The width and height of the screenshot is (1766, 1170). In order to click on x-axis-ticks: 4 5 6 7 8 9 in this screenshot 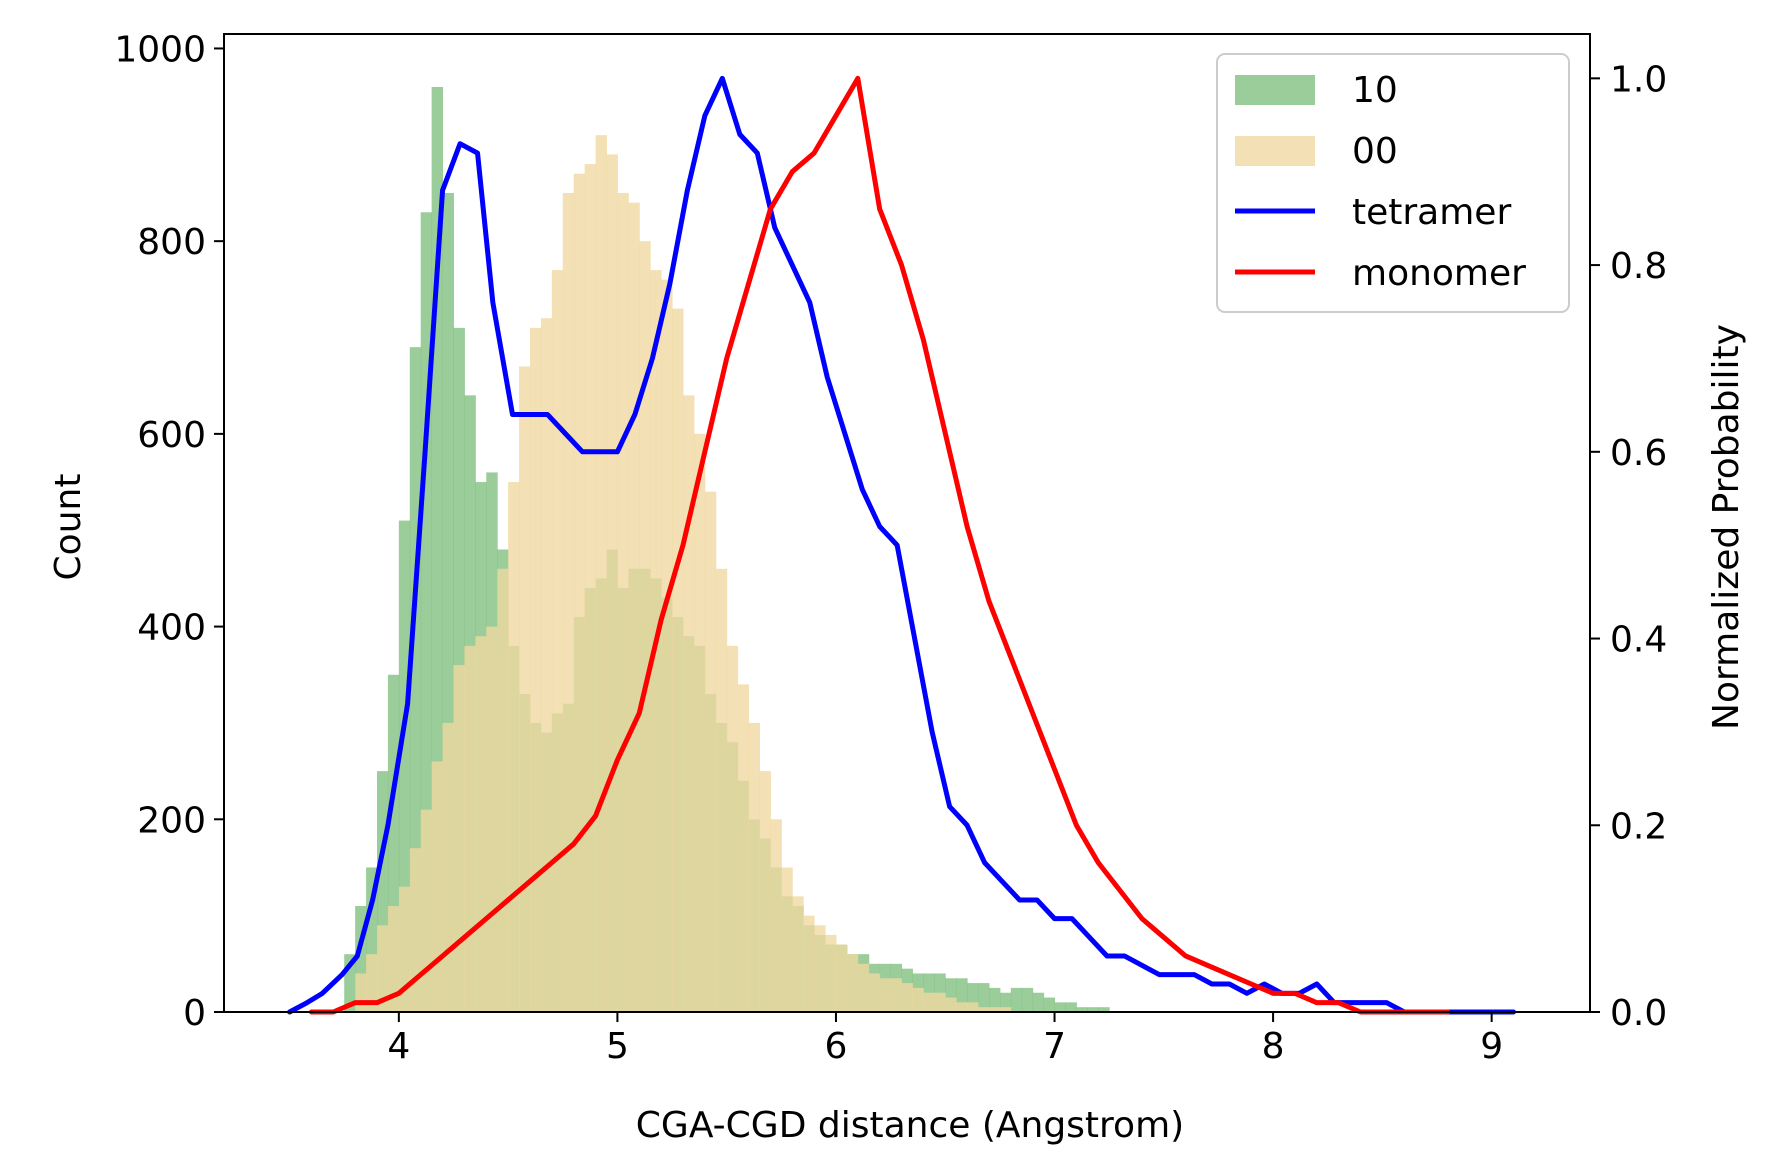, I will do `click(945, 1039)`.